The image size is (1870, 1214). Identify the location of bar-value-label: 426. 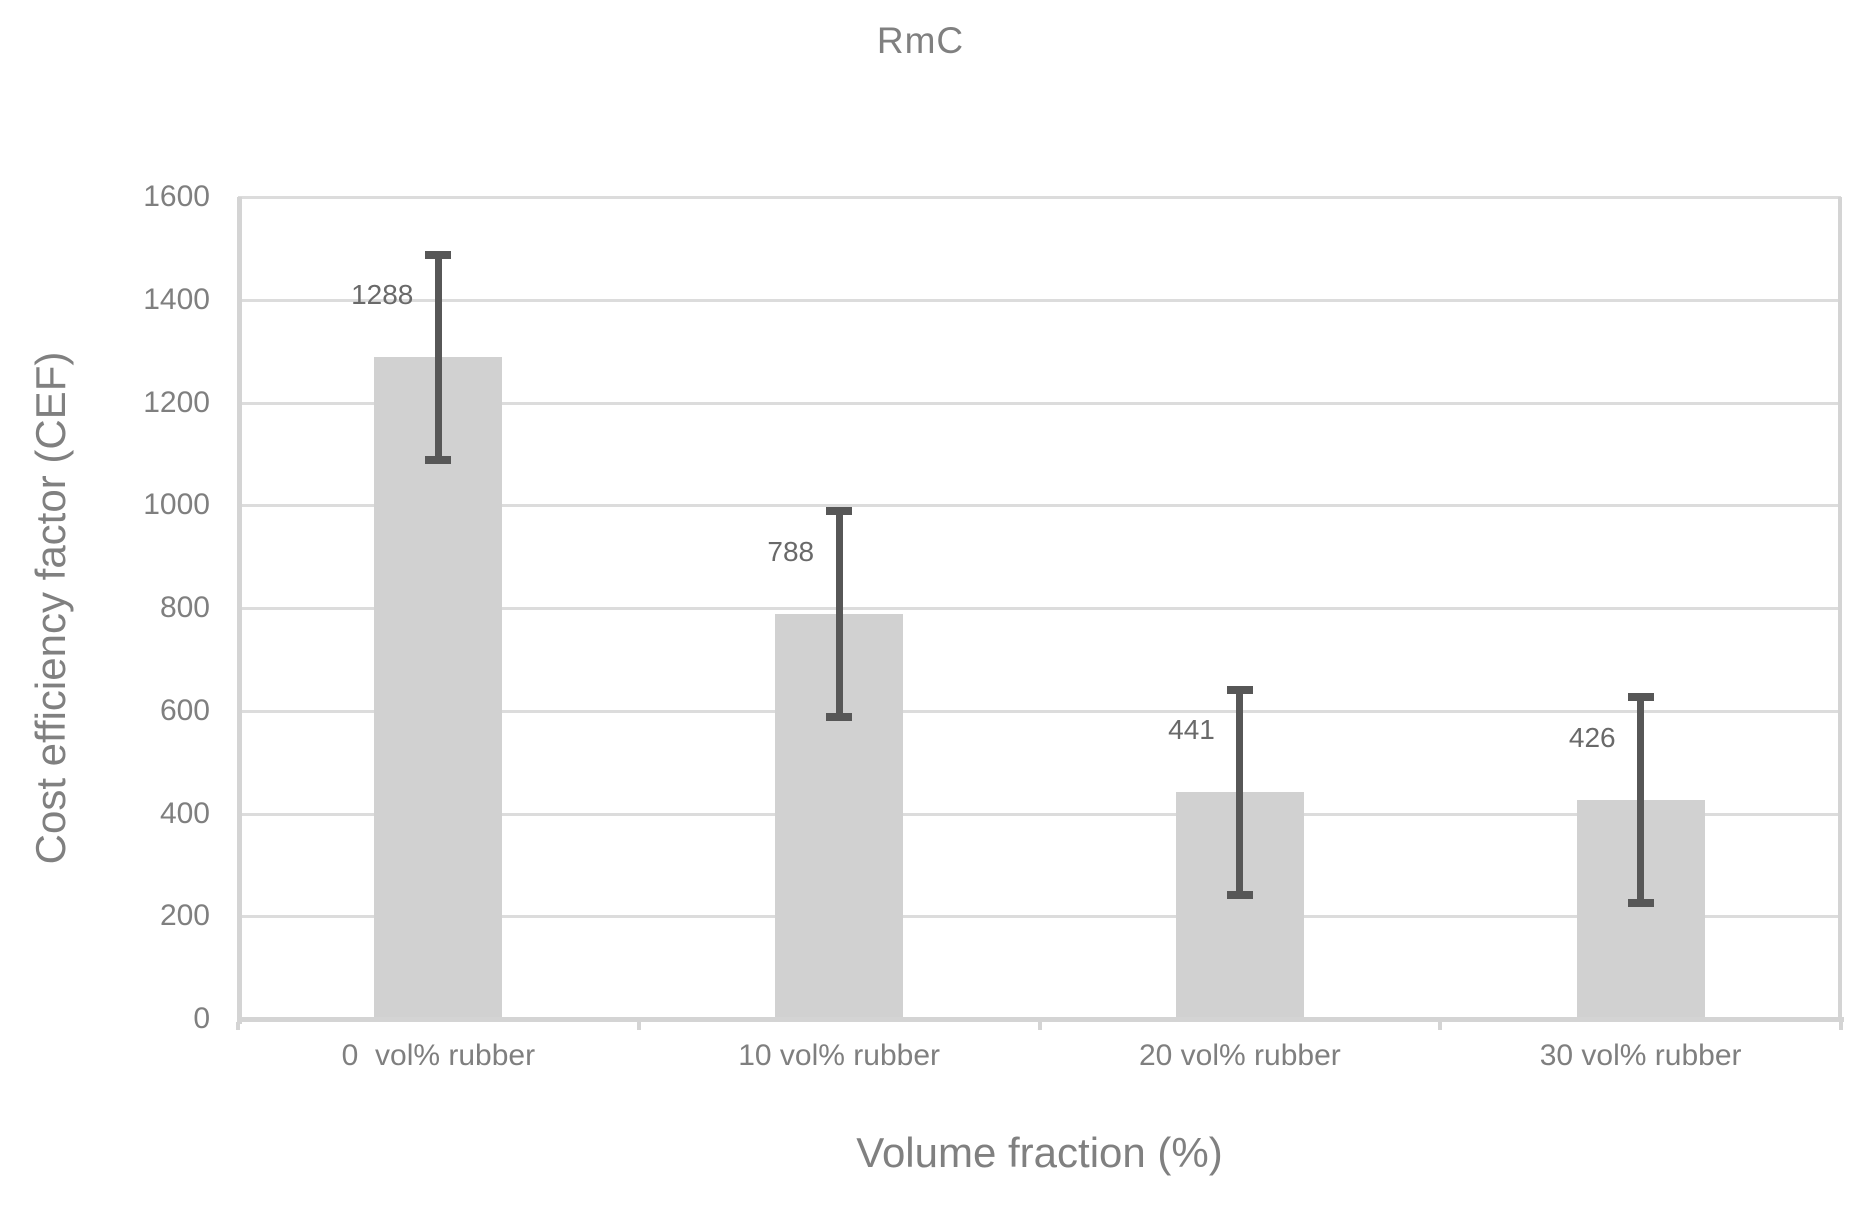
(1592, 738).